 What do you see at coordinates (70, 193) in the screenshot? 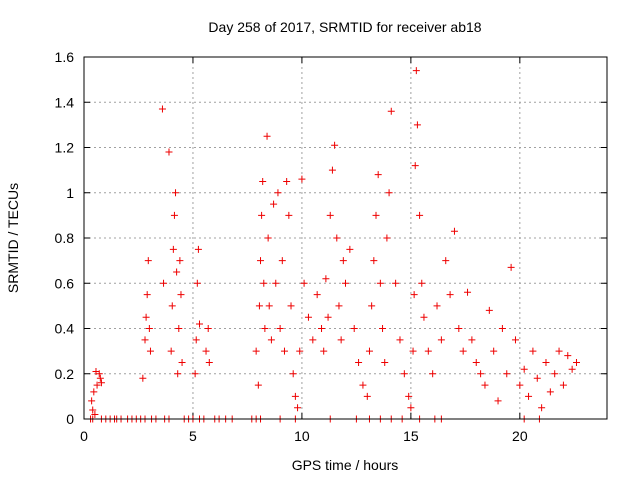
I see `y-tick-label: 1` at bounding box center [70, 193].